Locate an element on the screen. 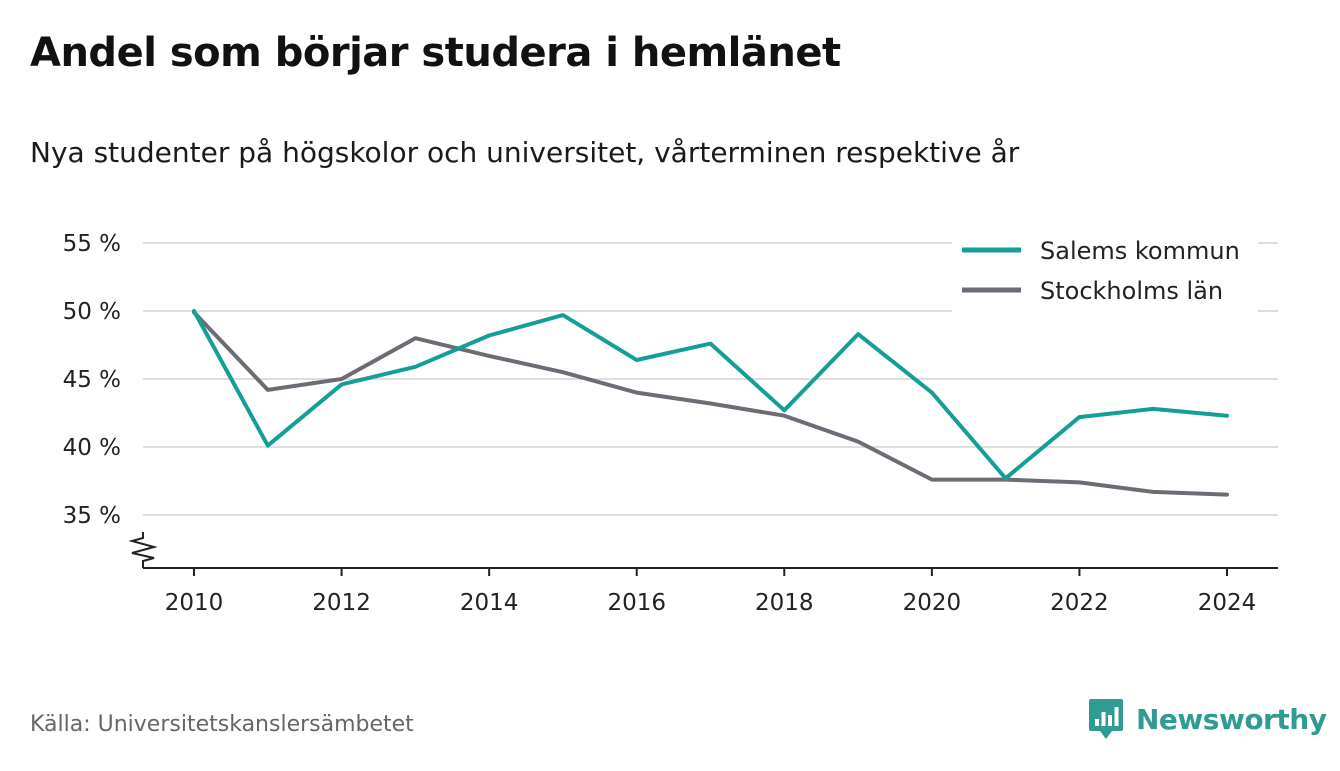  x-tick-label: 2016 is located at coordinates (636, 603).